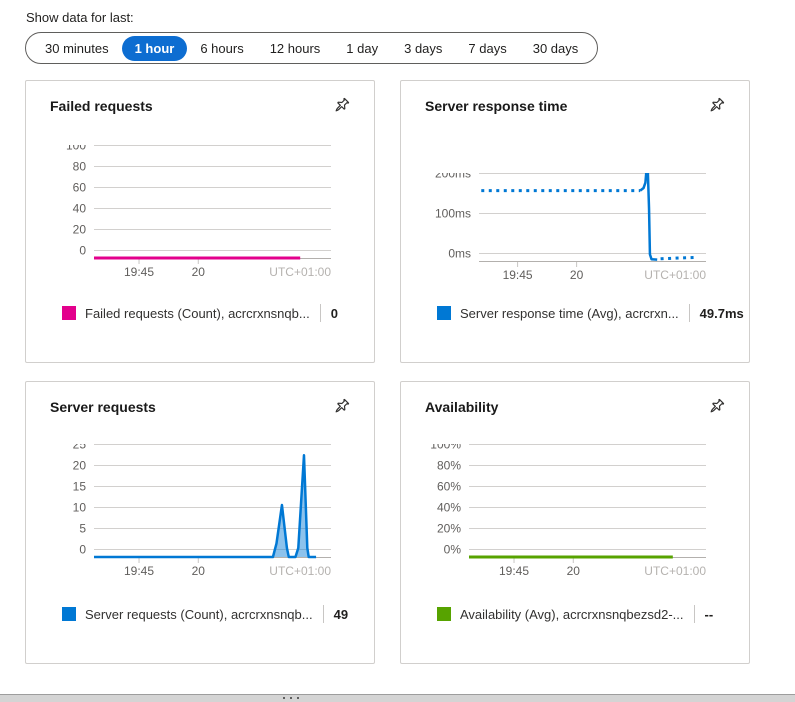 The width and height of the screenshot is (795, 702). Describe the element at coordinates (80, 508) in the screenshot. I see `y-axis-tick-label: 10` at that location.